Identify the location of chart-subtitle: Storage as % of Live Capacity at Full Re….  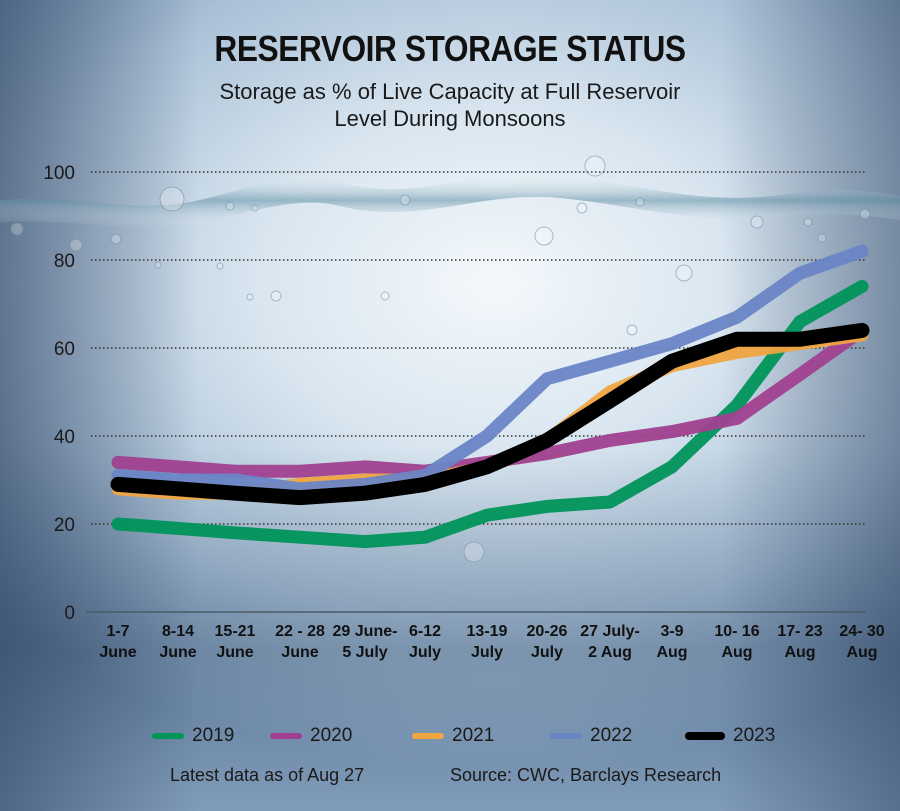
(450, 105).